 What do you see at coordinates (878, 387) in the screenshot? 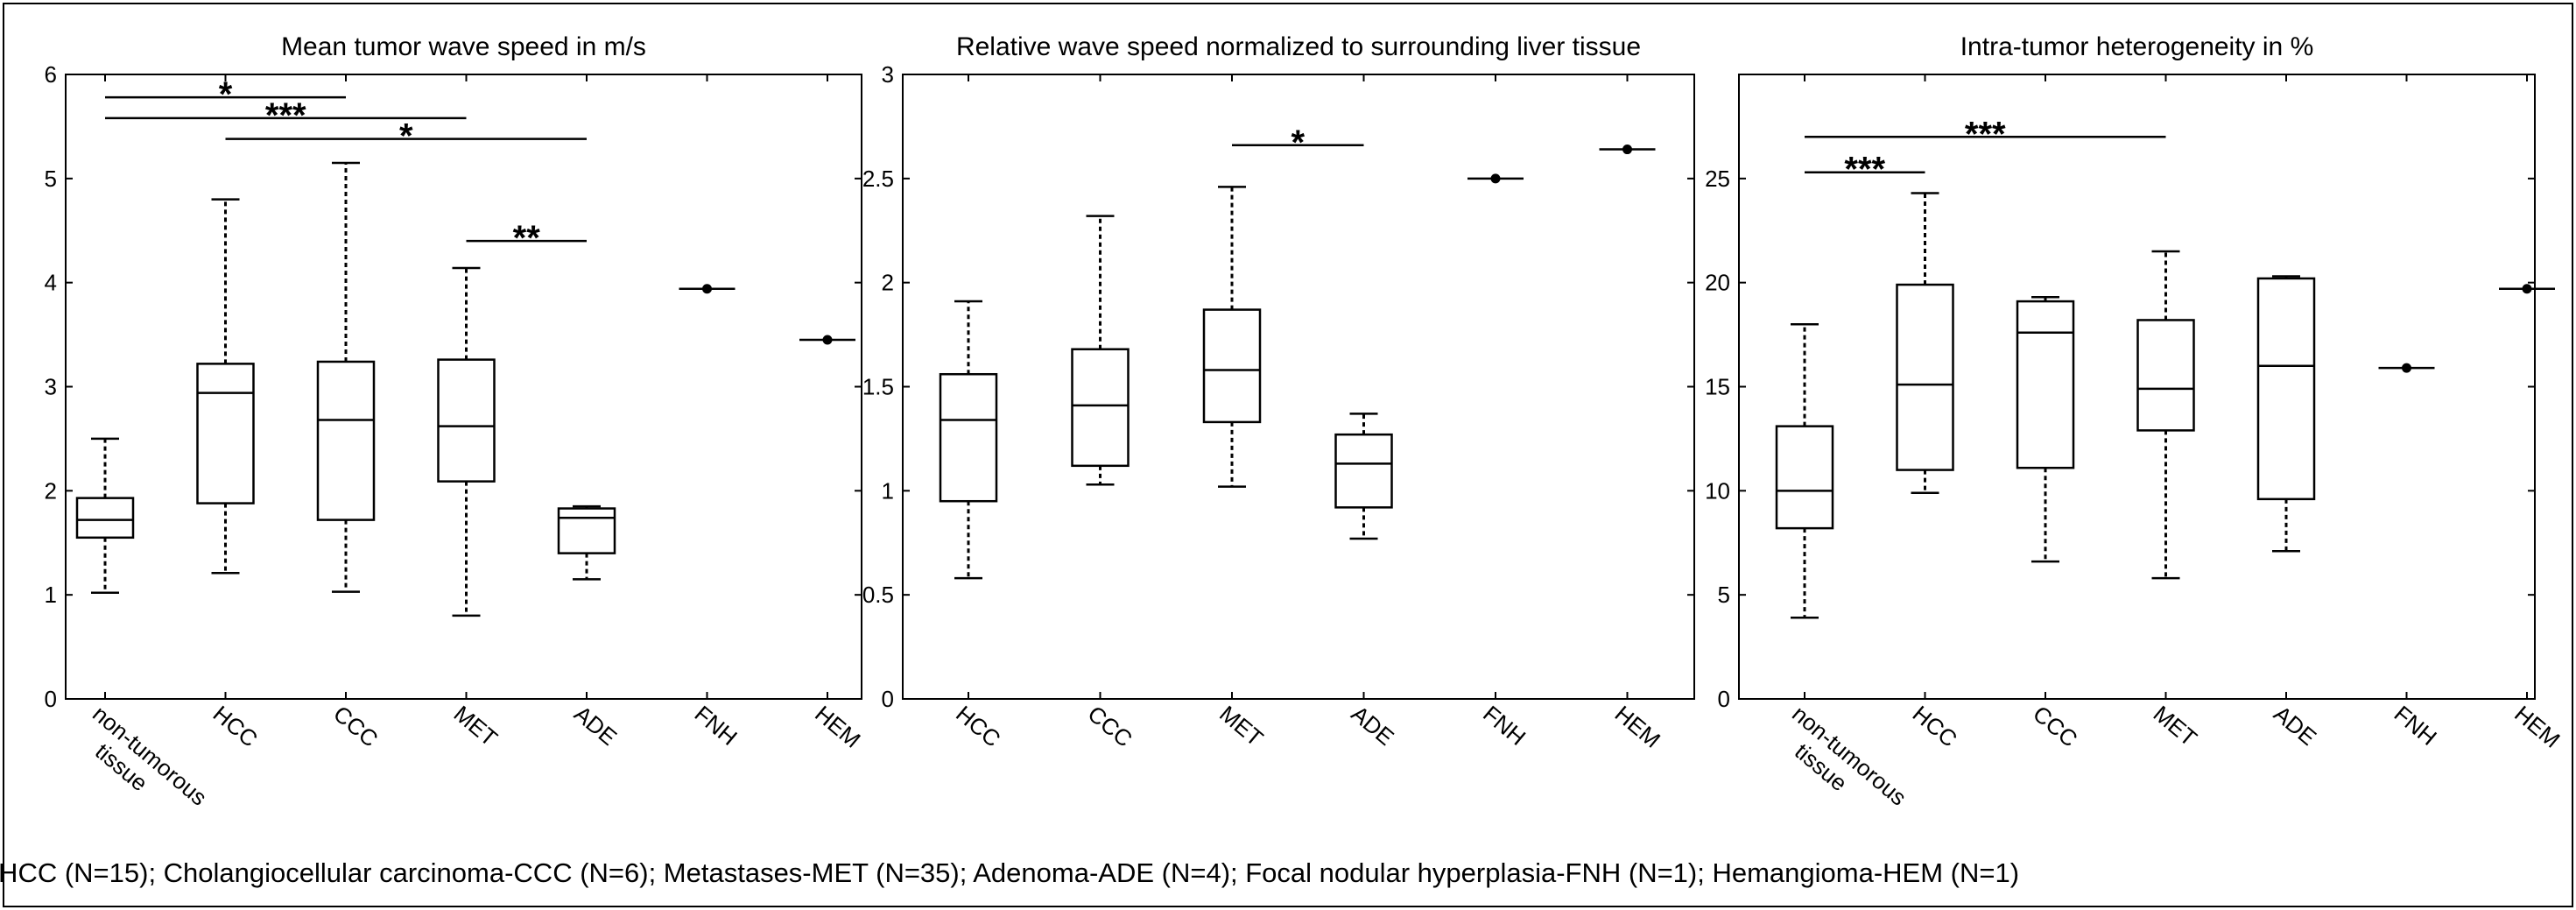
I see `y-tick-label: 1.5` at bounding box center [878, 387].